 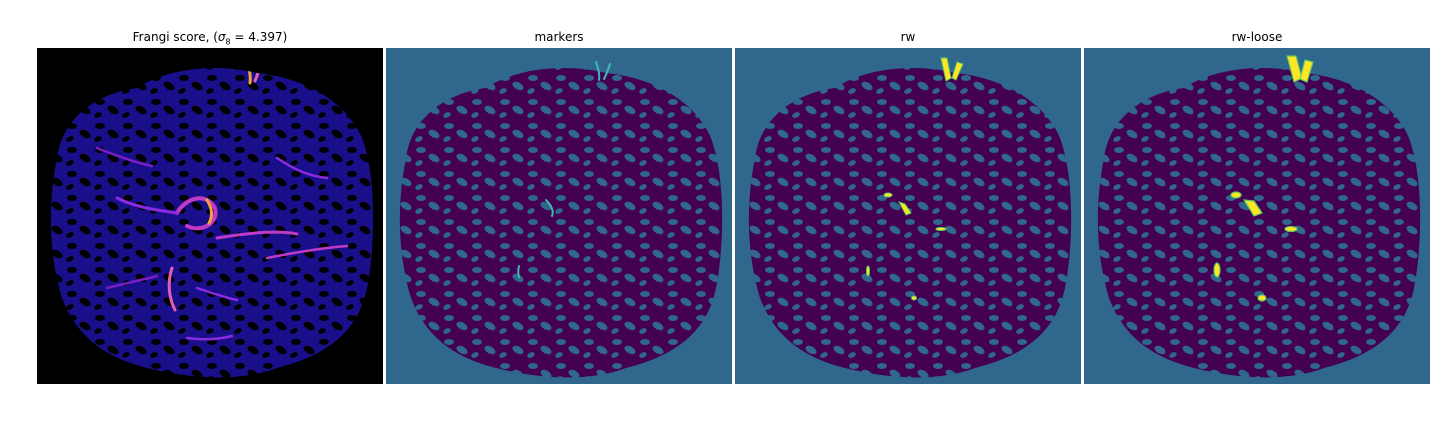 What do you see at coordinates (1263, 178) in the screenshot?
I see `rw-loose-vessel-segments` at bounding box center [1263, 178].